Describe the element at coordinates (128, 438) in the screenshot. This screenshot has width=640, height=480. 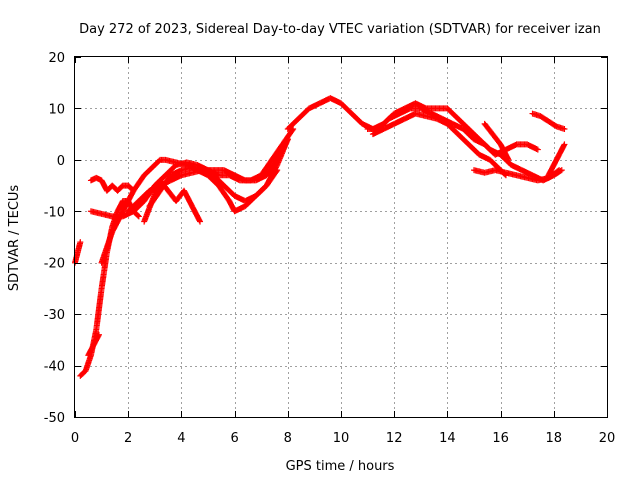
I see `x-tick-label: 2` at that location.